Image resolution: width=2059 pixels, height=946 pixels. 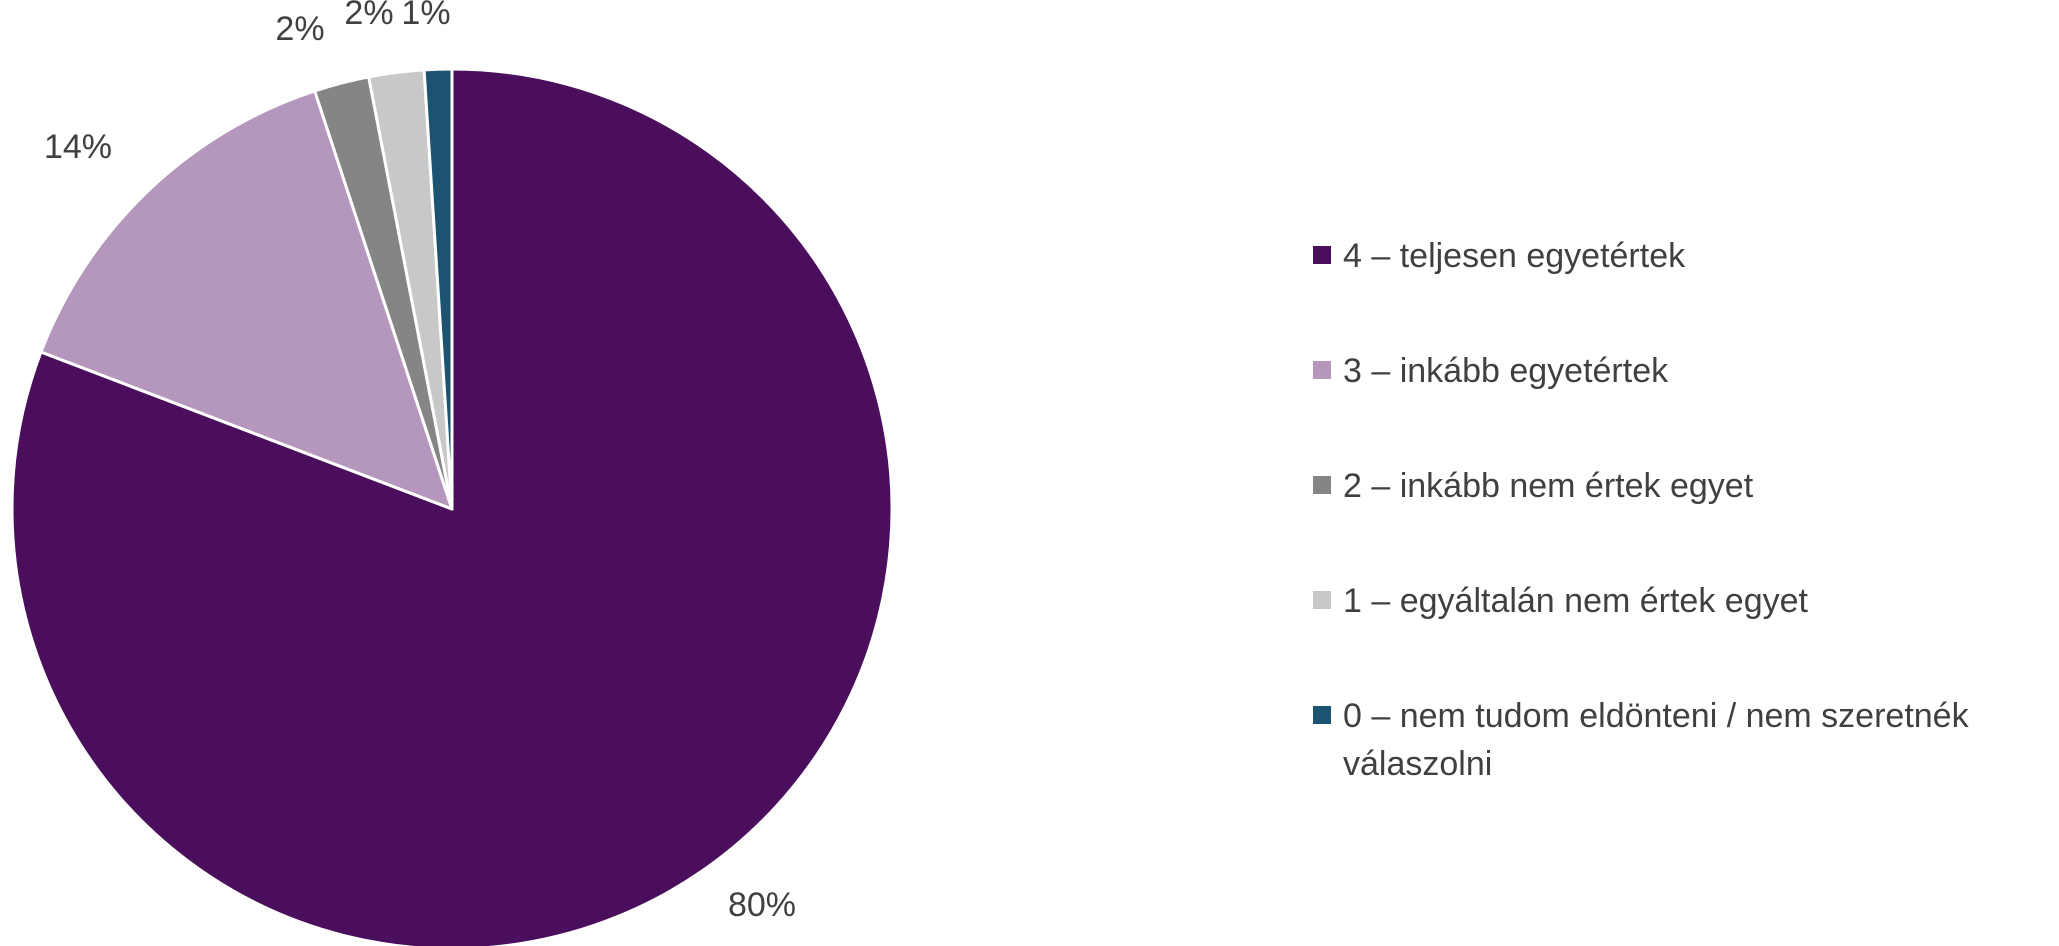 I want to click on legend-label-3: 1 – egyáltalán nem értek egyet, so click(x=1576, y=601).